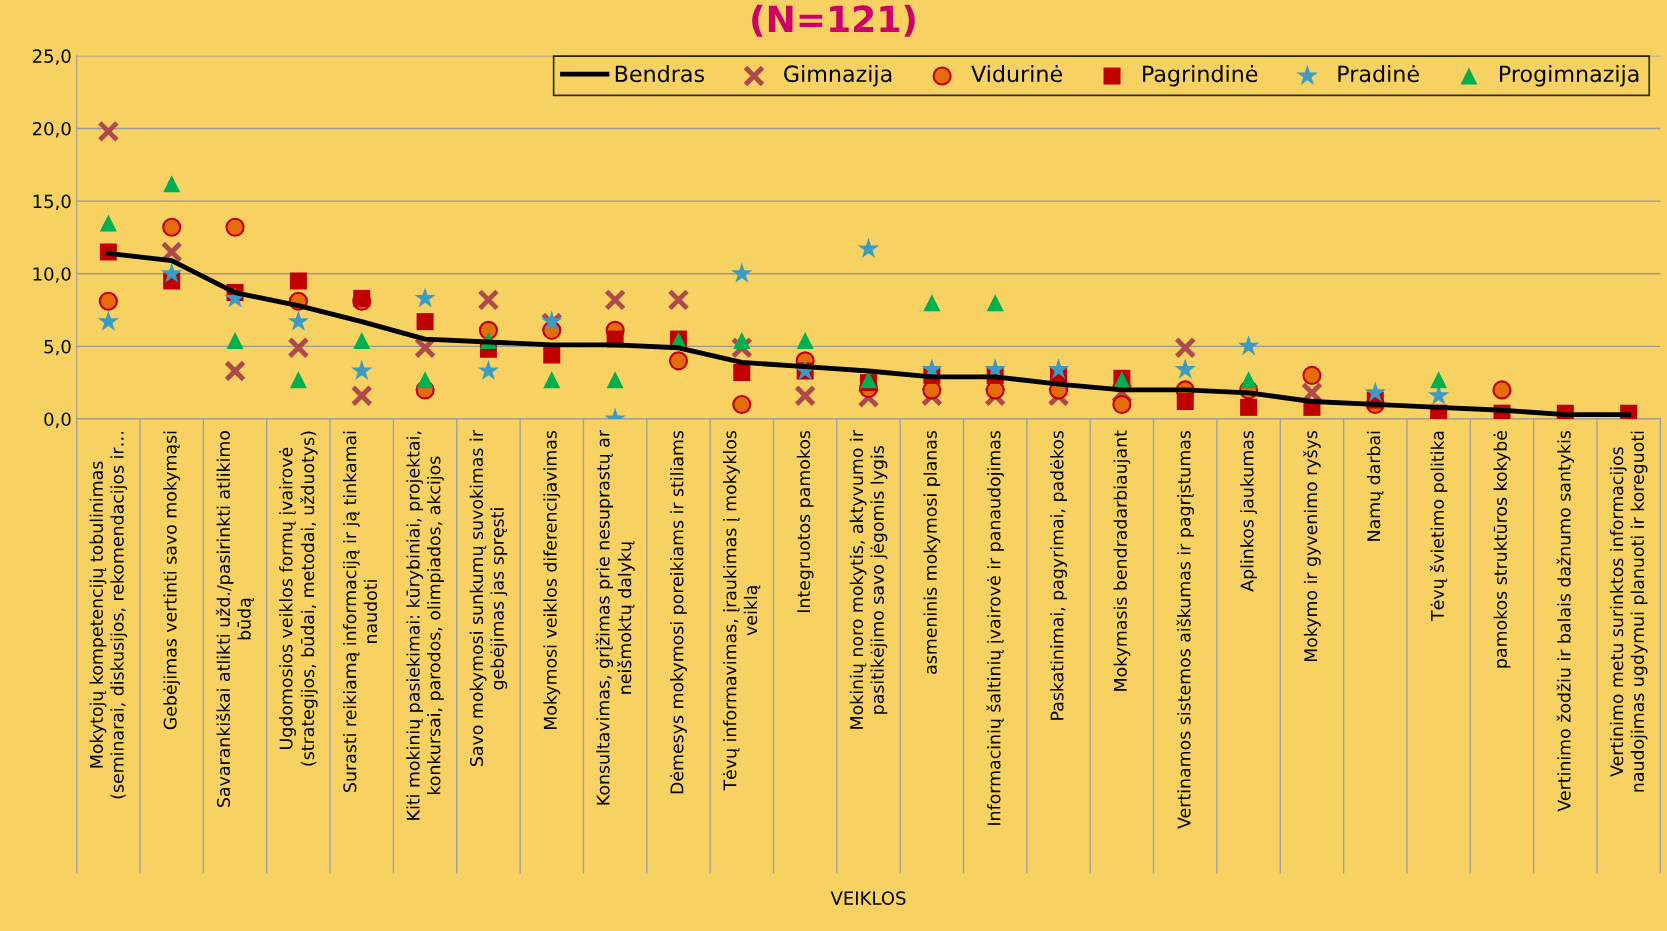 The height and width of the screenshot is (931, 1667). I want to click on x-tick-label: Vertinimo žodžiu ir balais dažnumo santykis, so click(1565, 621).